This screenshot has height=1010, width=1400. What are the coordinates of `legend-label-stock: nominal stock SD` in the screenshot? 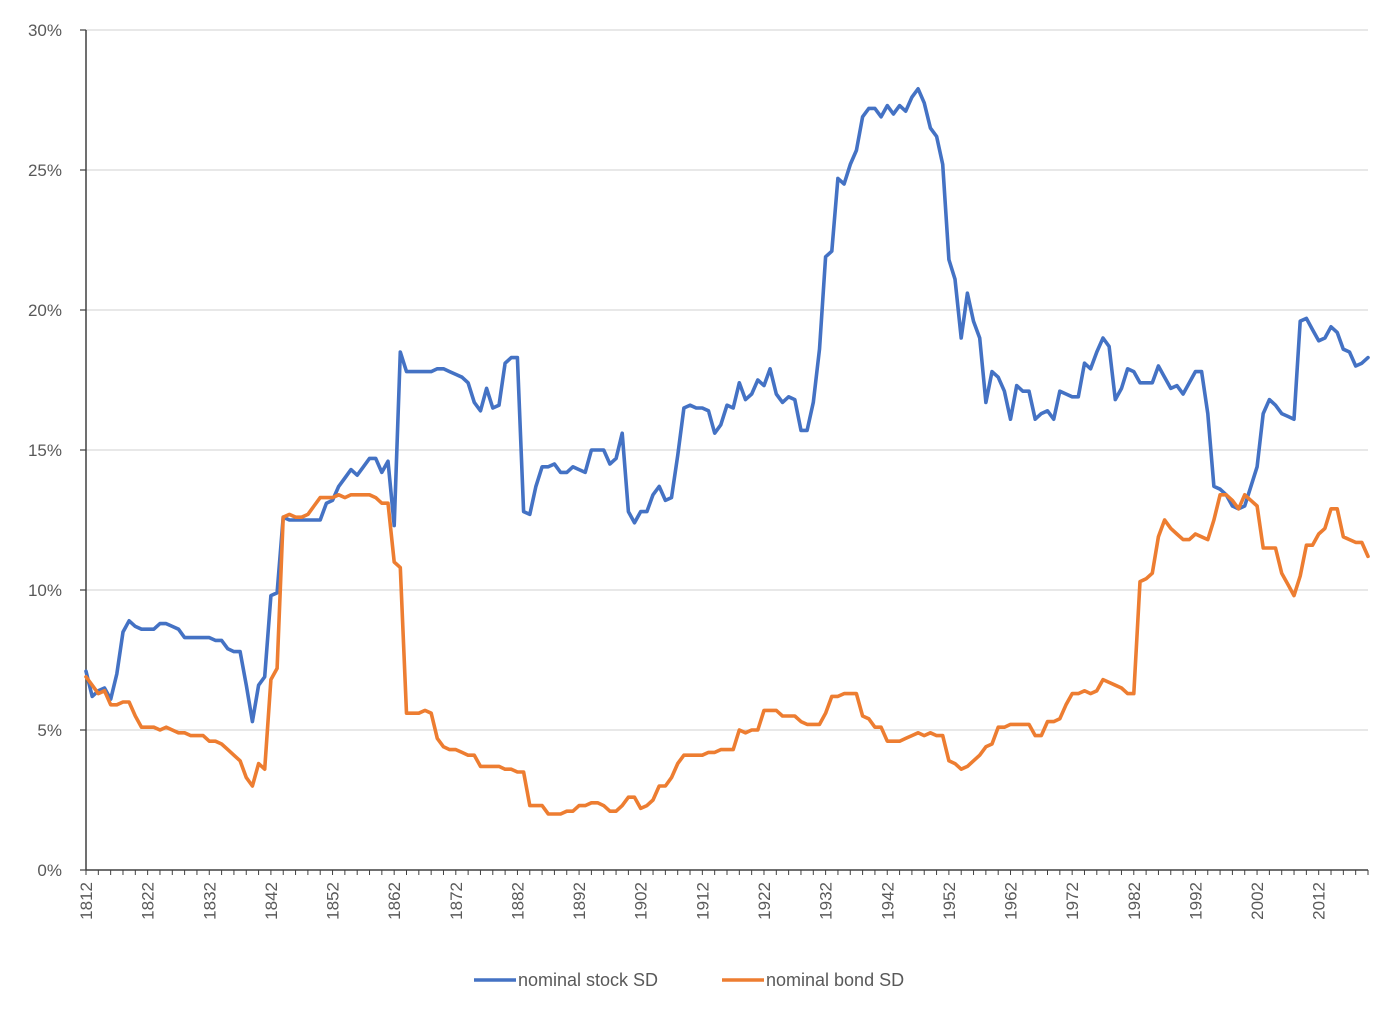 It's located at (588, 980).